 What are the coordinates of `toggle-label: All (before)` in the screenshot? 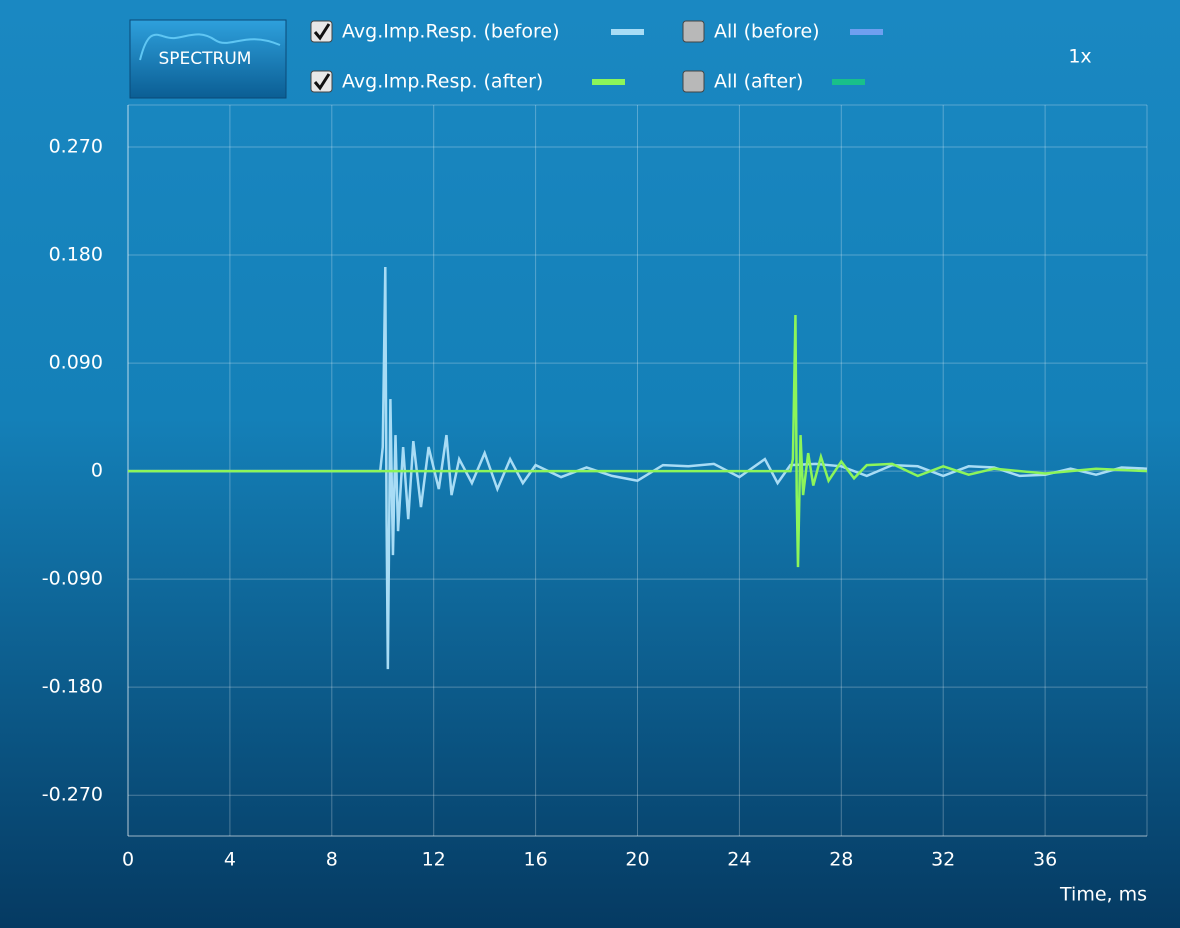 It's located at (767, 32).